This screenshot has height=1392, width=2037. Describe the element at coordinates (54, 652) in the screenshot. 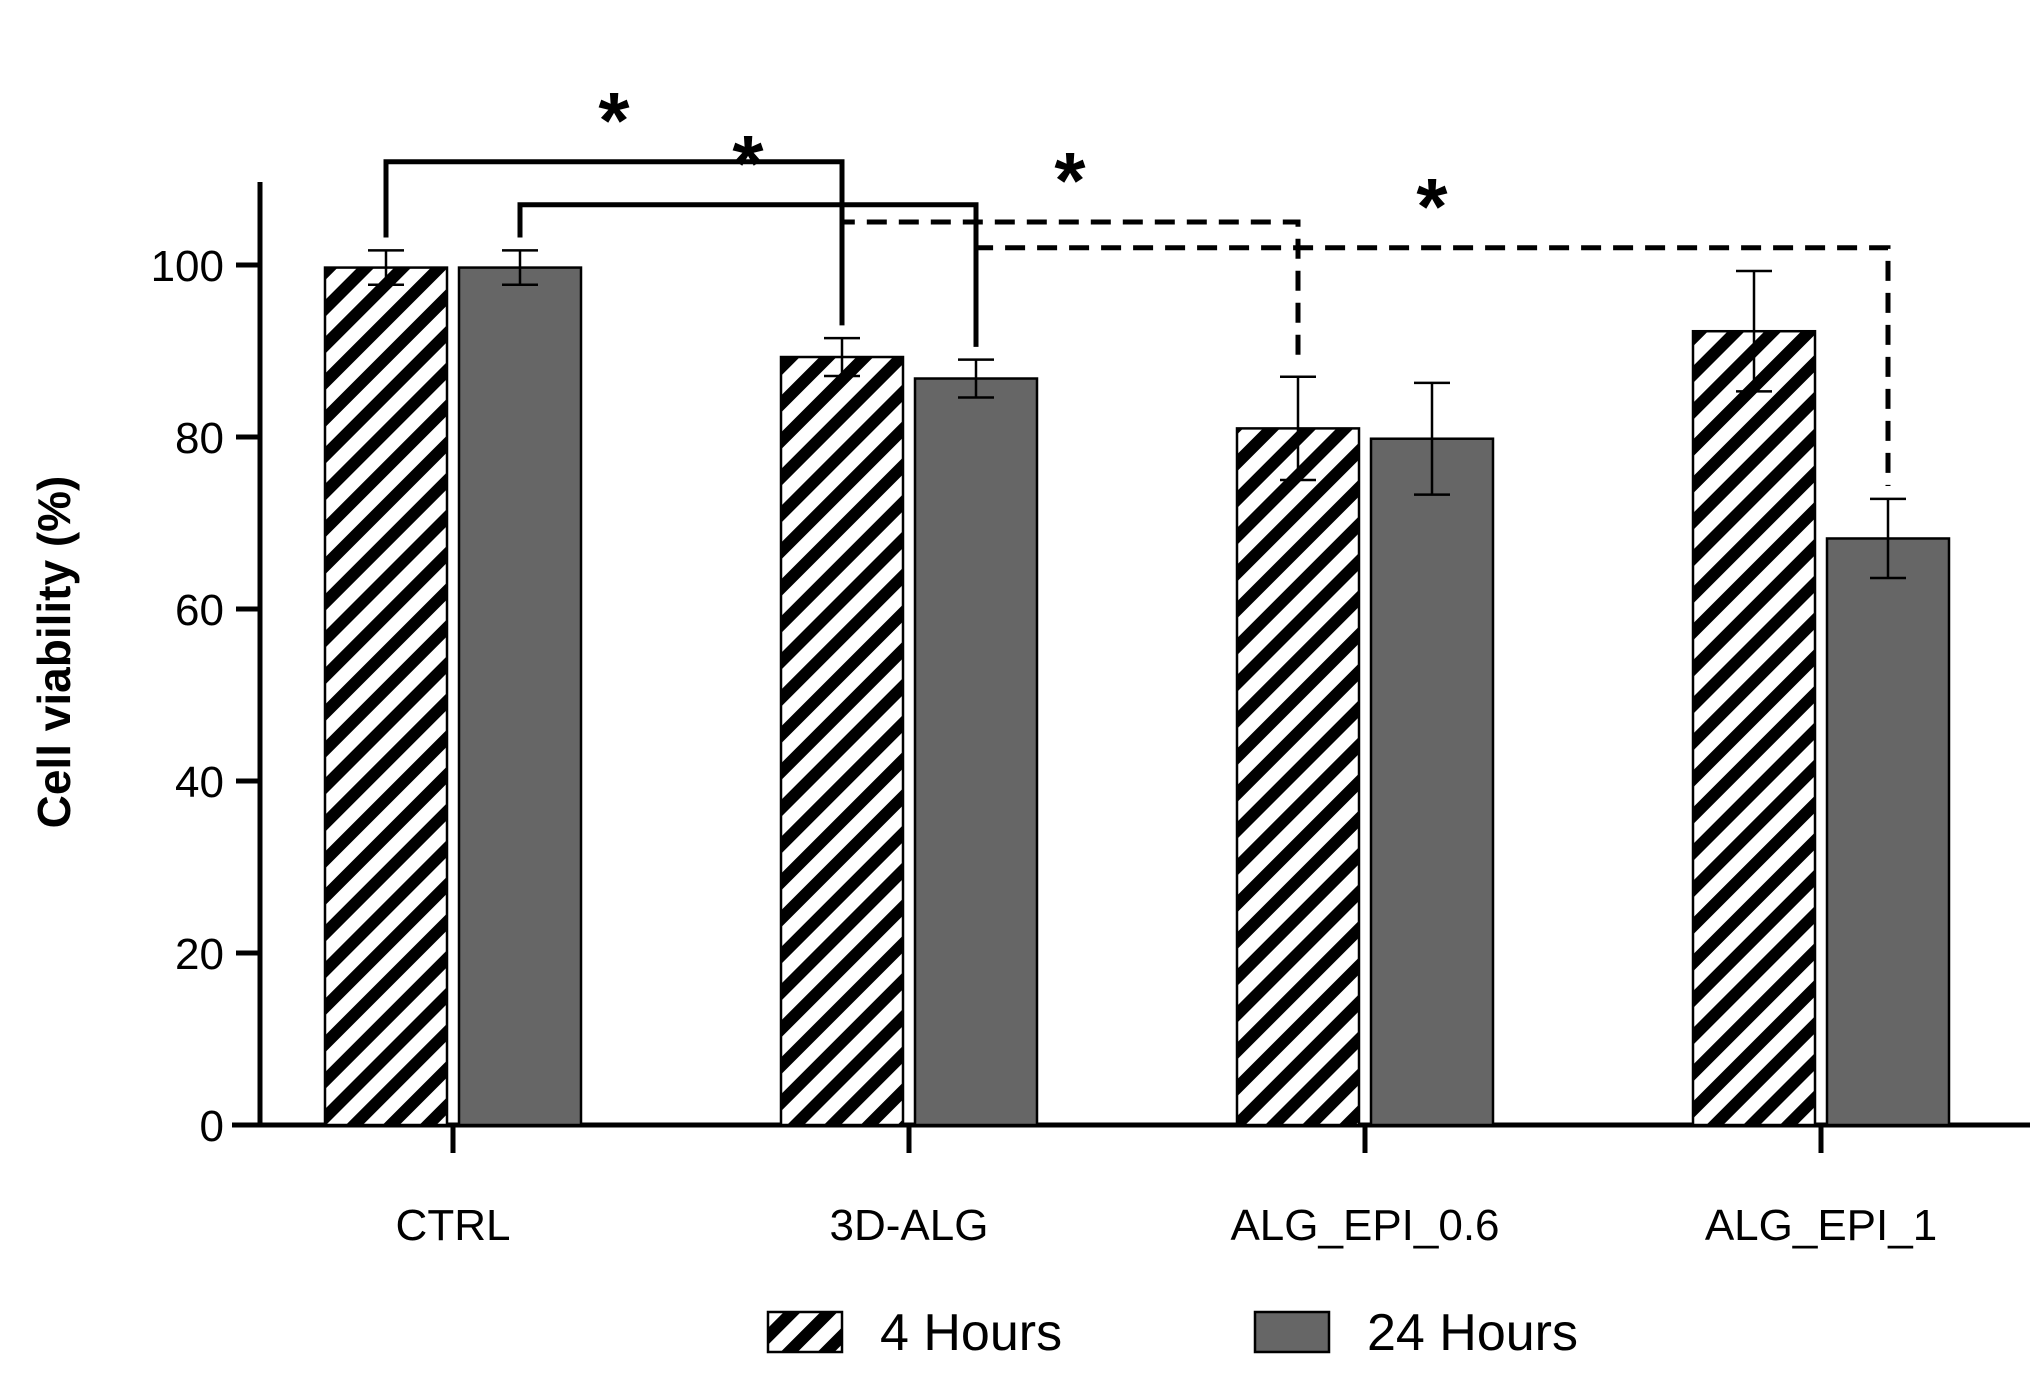

I see `y-axis-label: Cell viability (%)` at that location.